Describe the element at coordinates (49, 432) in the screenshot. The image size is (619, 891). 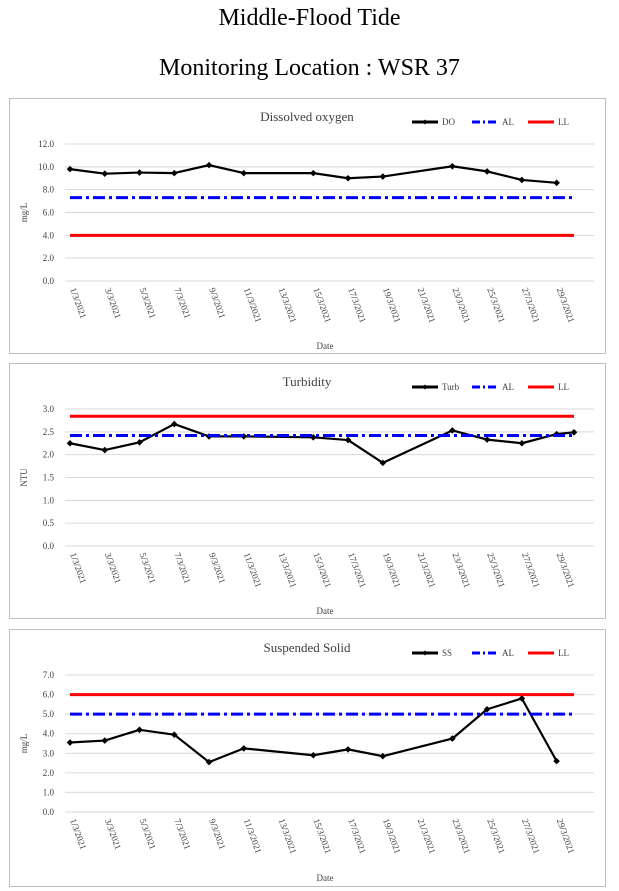
I see `y-tick-label: 2.5` at that location.